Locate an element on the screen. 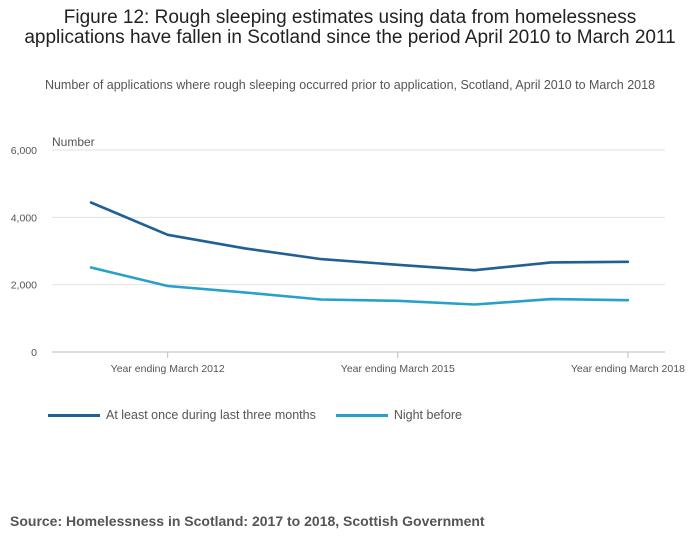  y-tick-label: 6,000 is located at coordinates (24, 151).